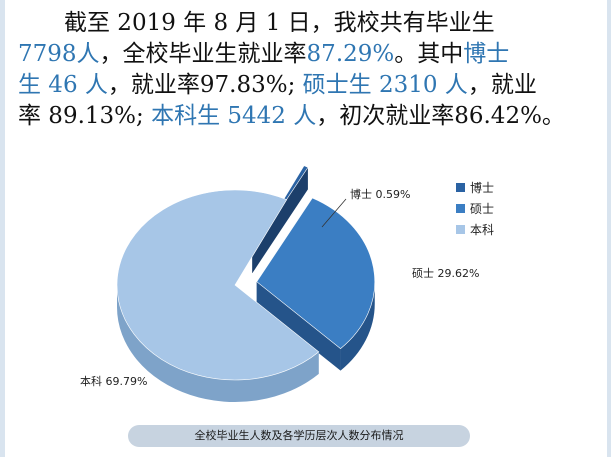 The image size is (611, 457). Describe the element at coordinates (218, 344) in the screenshot. I see `pie-slice-side-bachelor` at that location.